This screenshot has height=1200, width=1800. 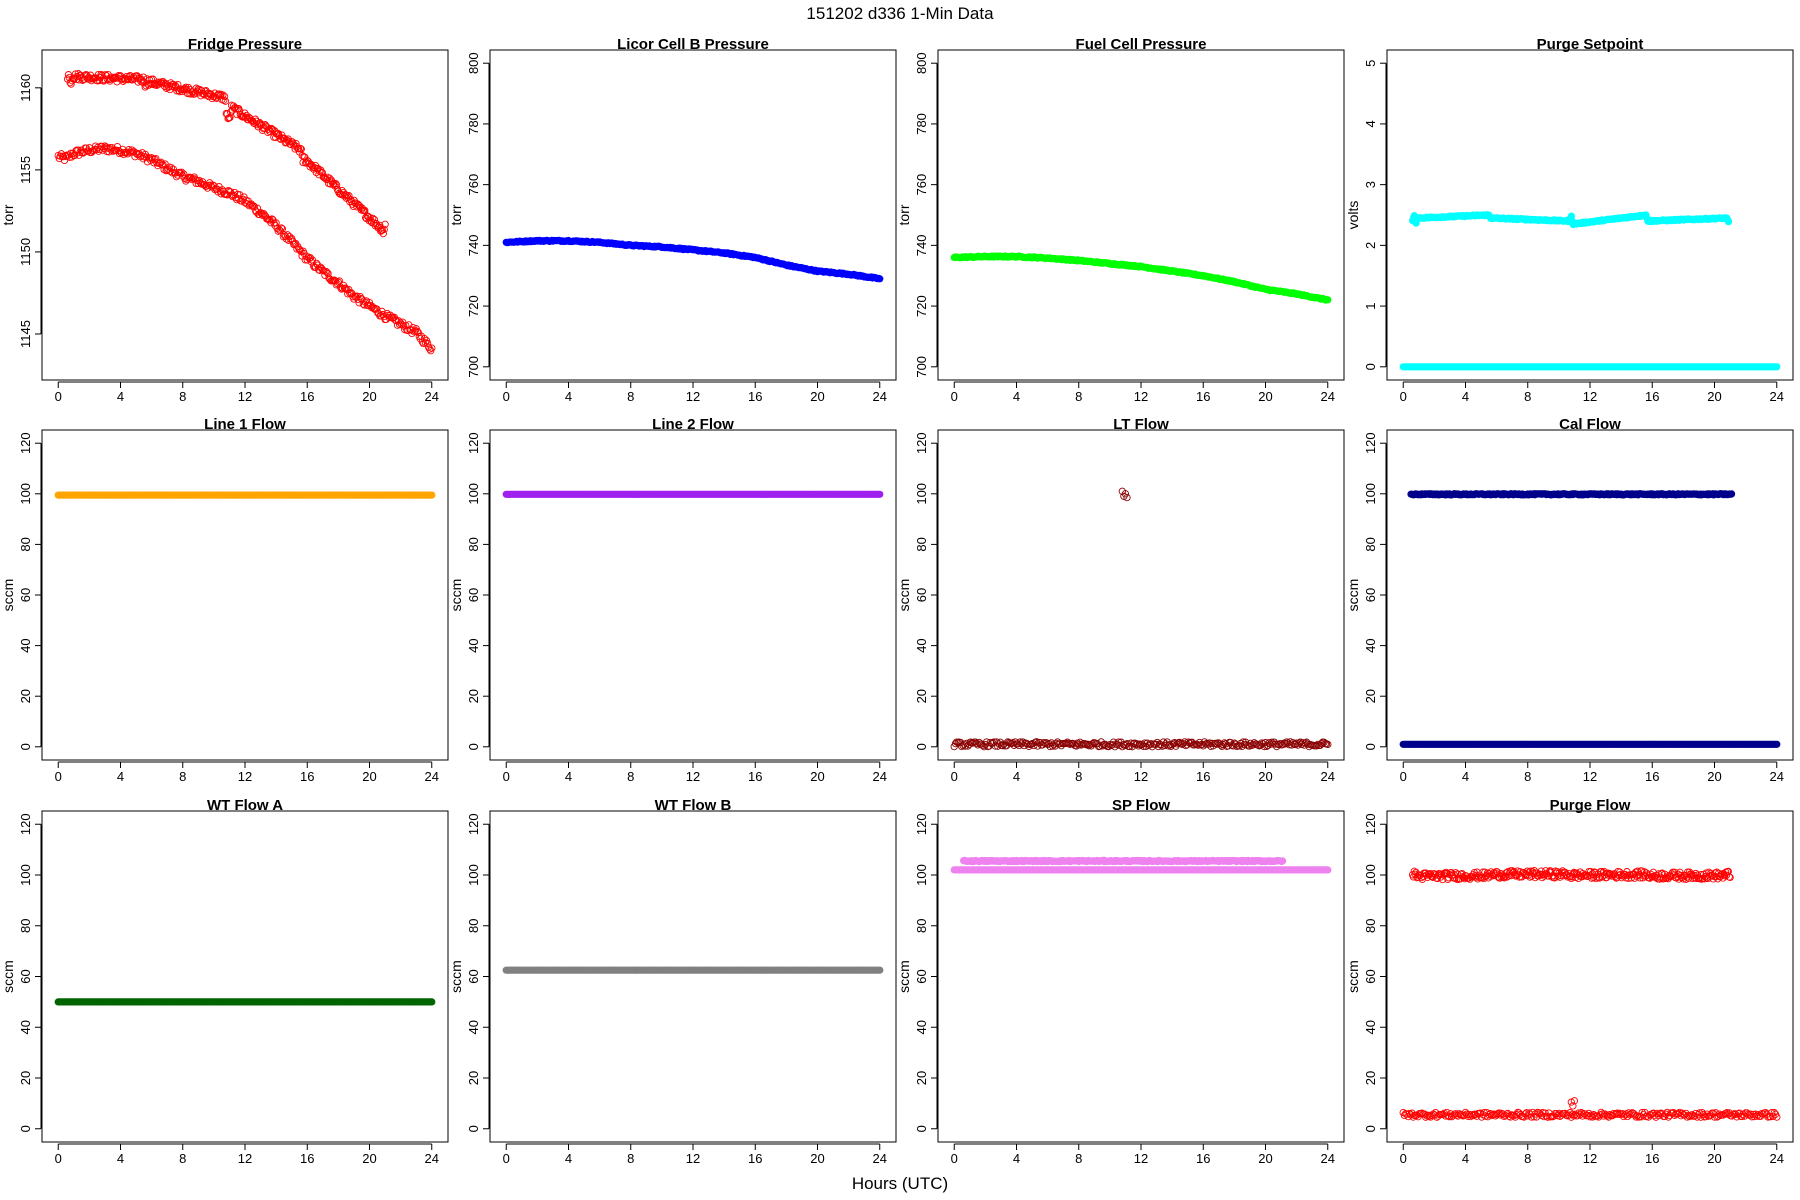 What do you see at coordinates (921, 185) in the screenshot?
I see `y-tick-label: 760` at bounding box center [921, 185].